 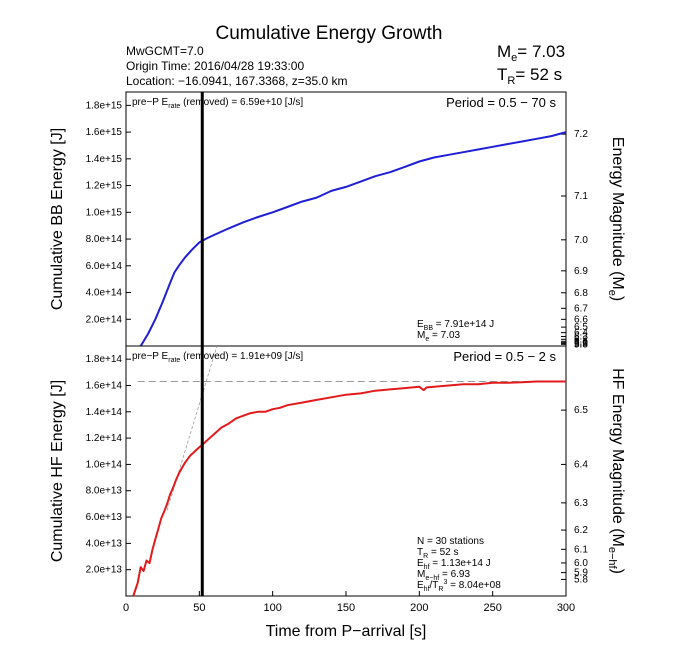 I want to click on stat-line: Ehf/TR3 = 8.04e+08, so click(x=459, y=586).